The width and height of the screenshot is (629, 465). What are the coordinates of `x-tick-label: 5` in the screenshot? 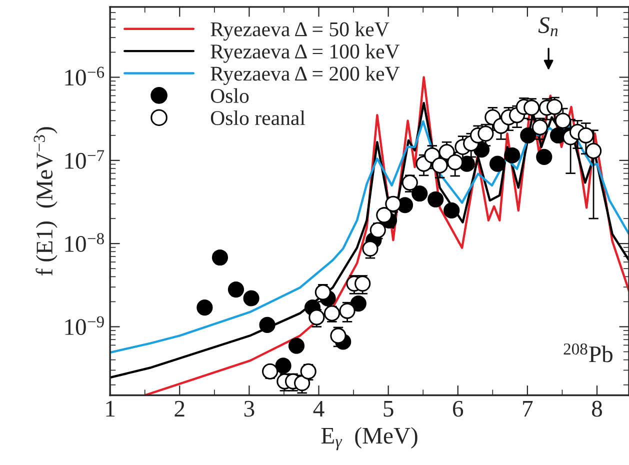 It's located at (389, 409).